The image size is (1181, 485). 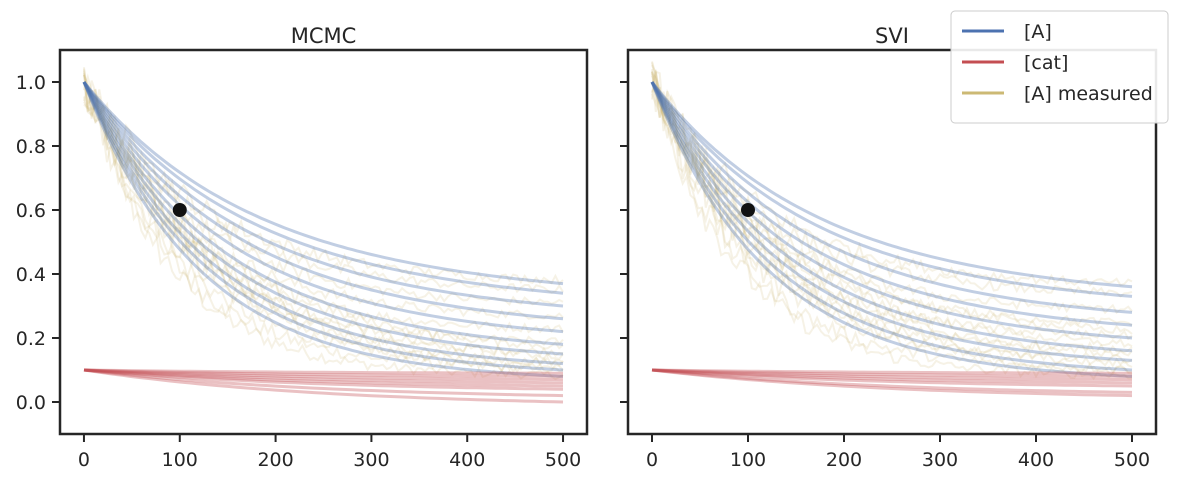 I want to click on legend: [A] [cat] [A] measured, so click(x=1059, y=67).